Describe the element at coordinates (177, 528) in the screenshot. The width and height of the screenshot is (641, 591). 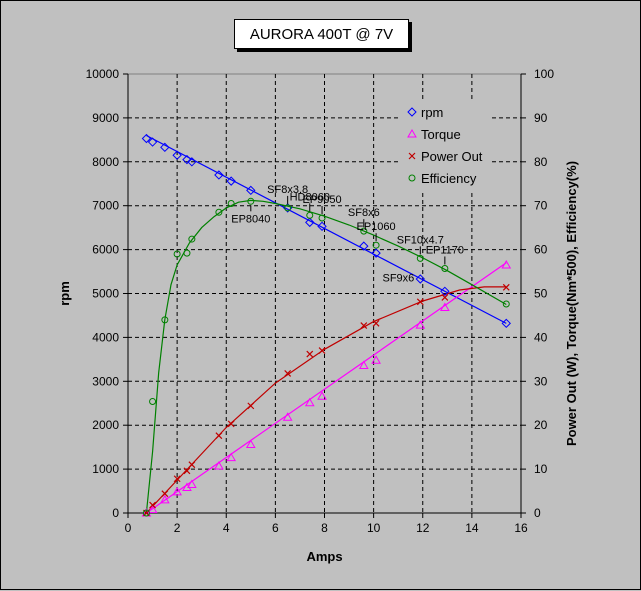
I see `x-tick-label: 2` at that location.